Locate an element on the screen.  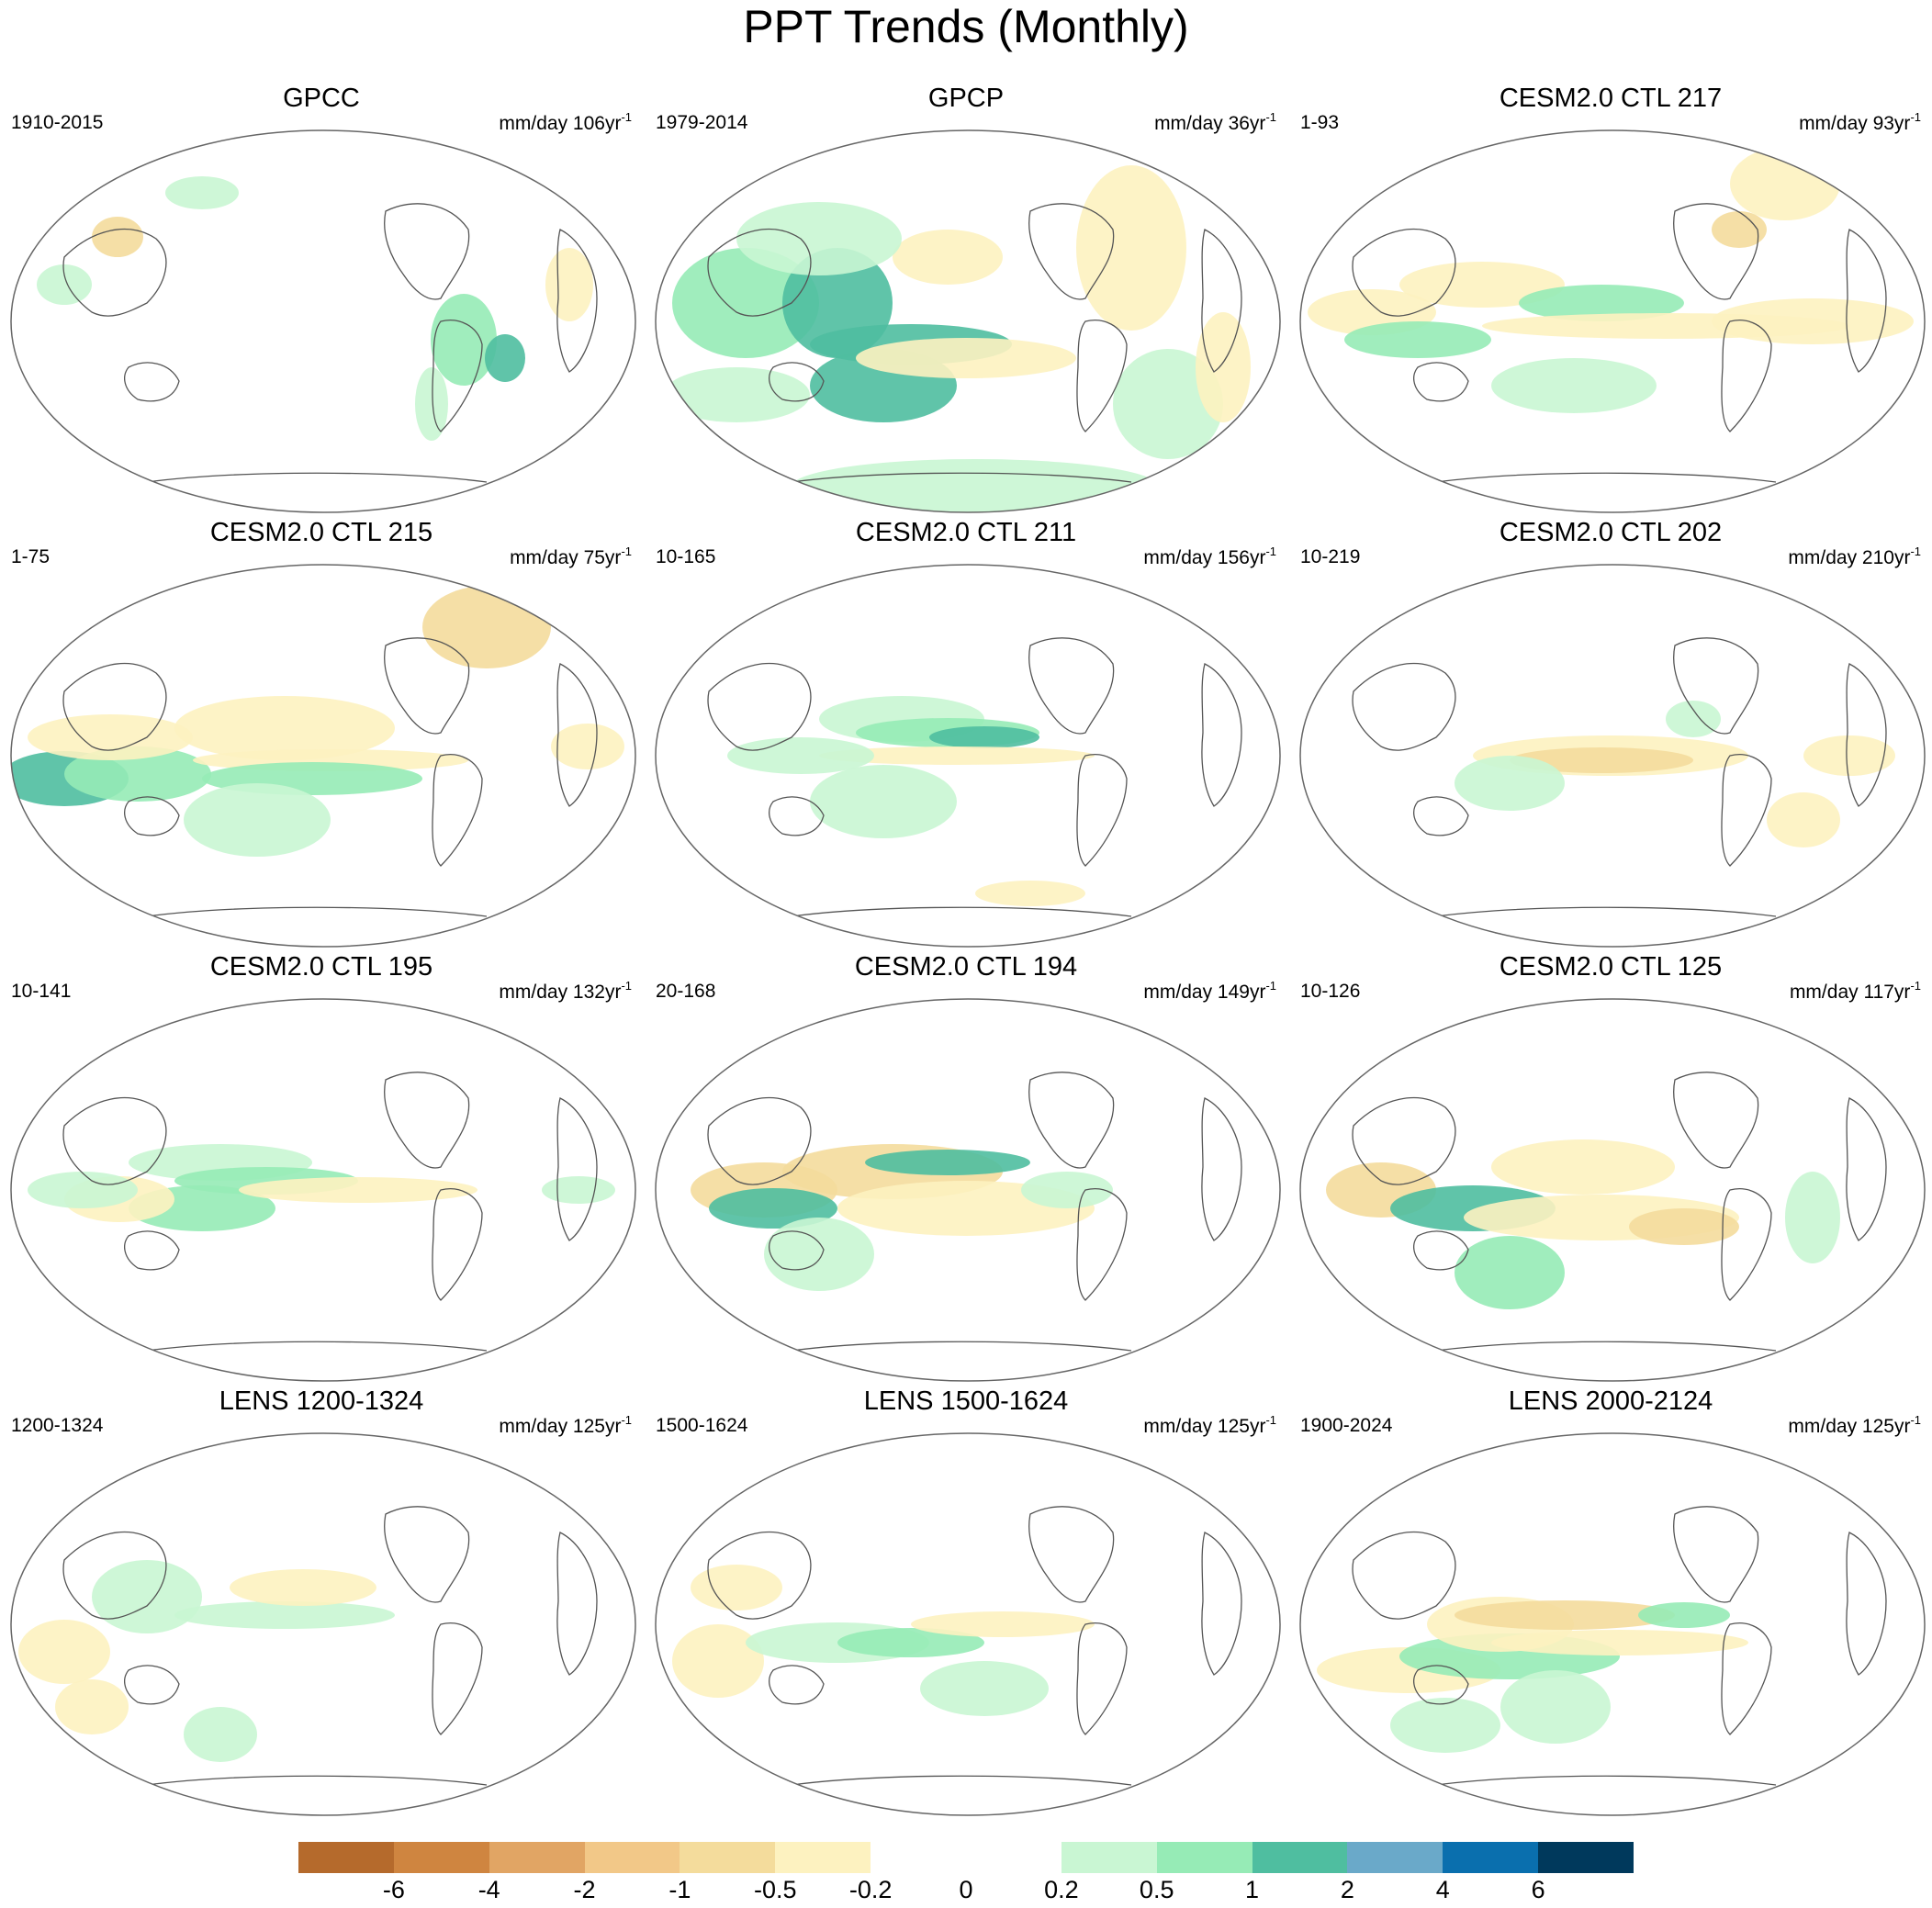
panel-title: CESM2.0 CTL 194 is located at coordinates (966, 967).